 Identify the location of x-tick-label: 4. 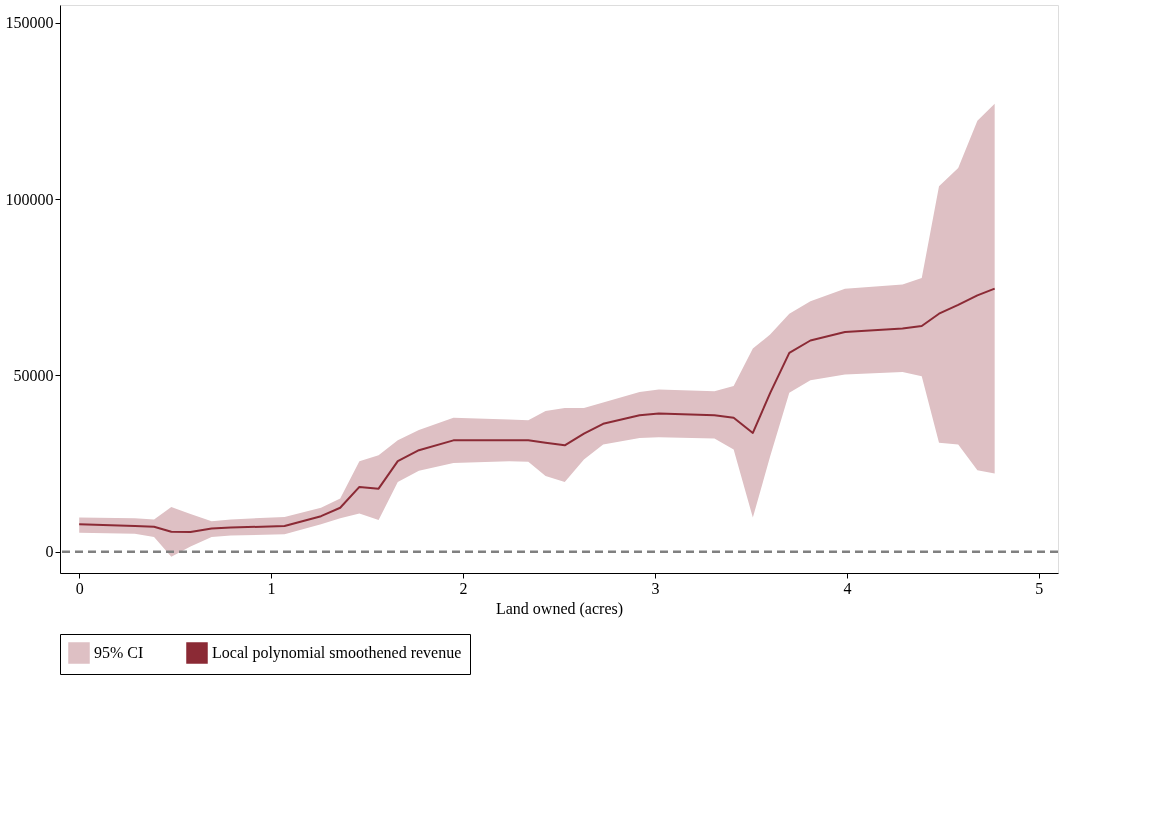
(847, 588).